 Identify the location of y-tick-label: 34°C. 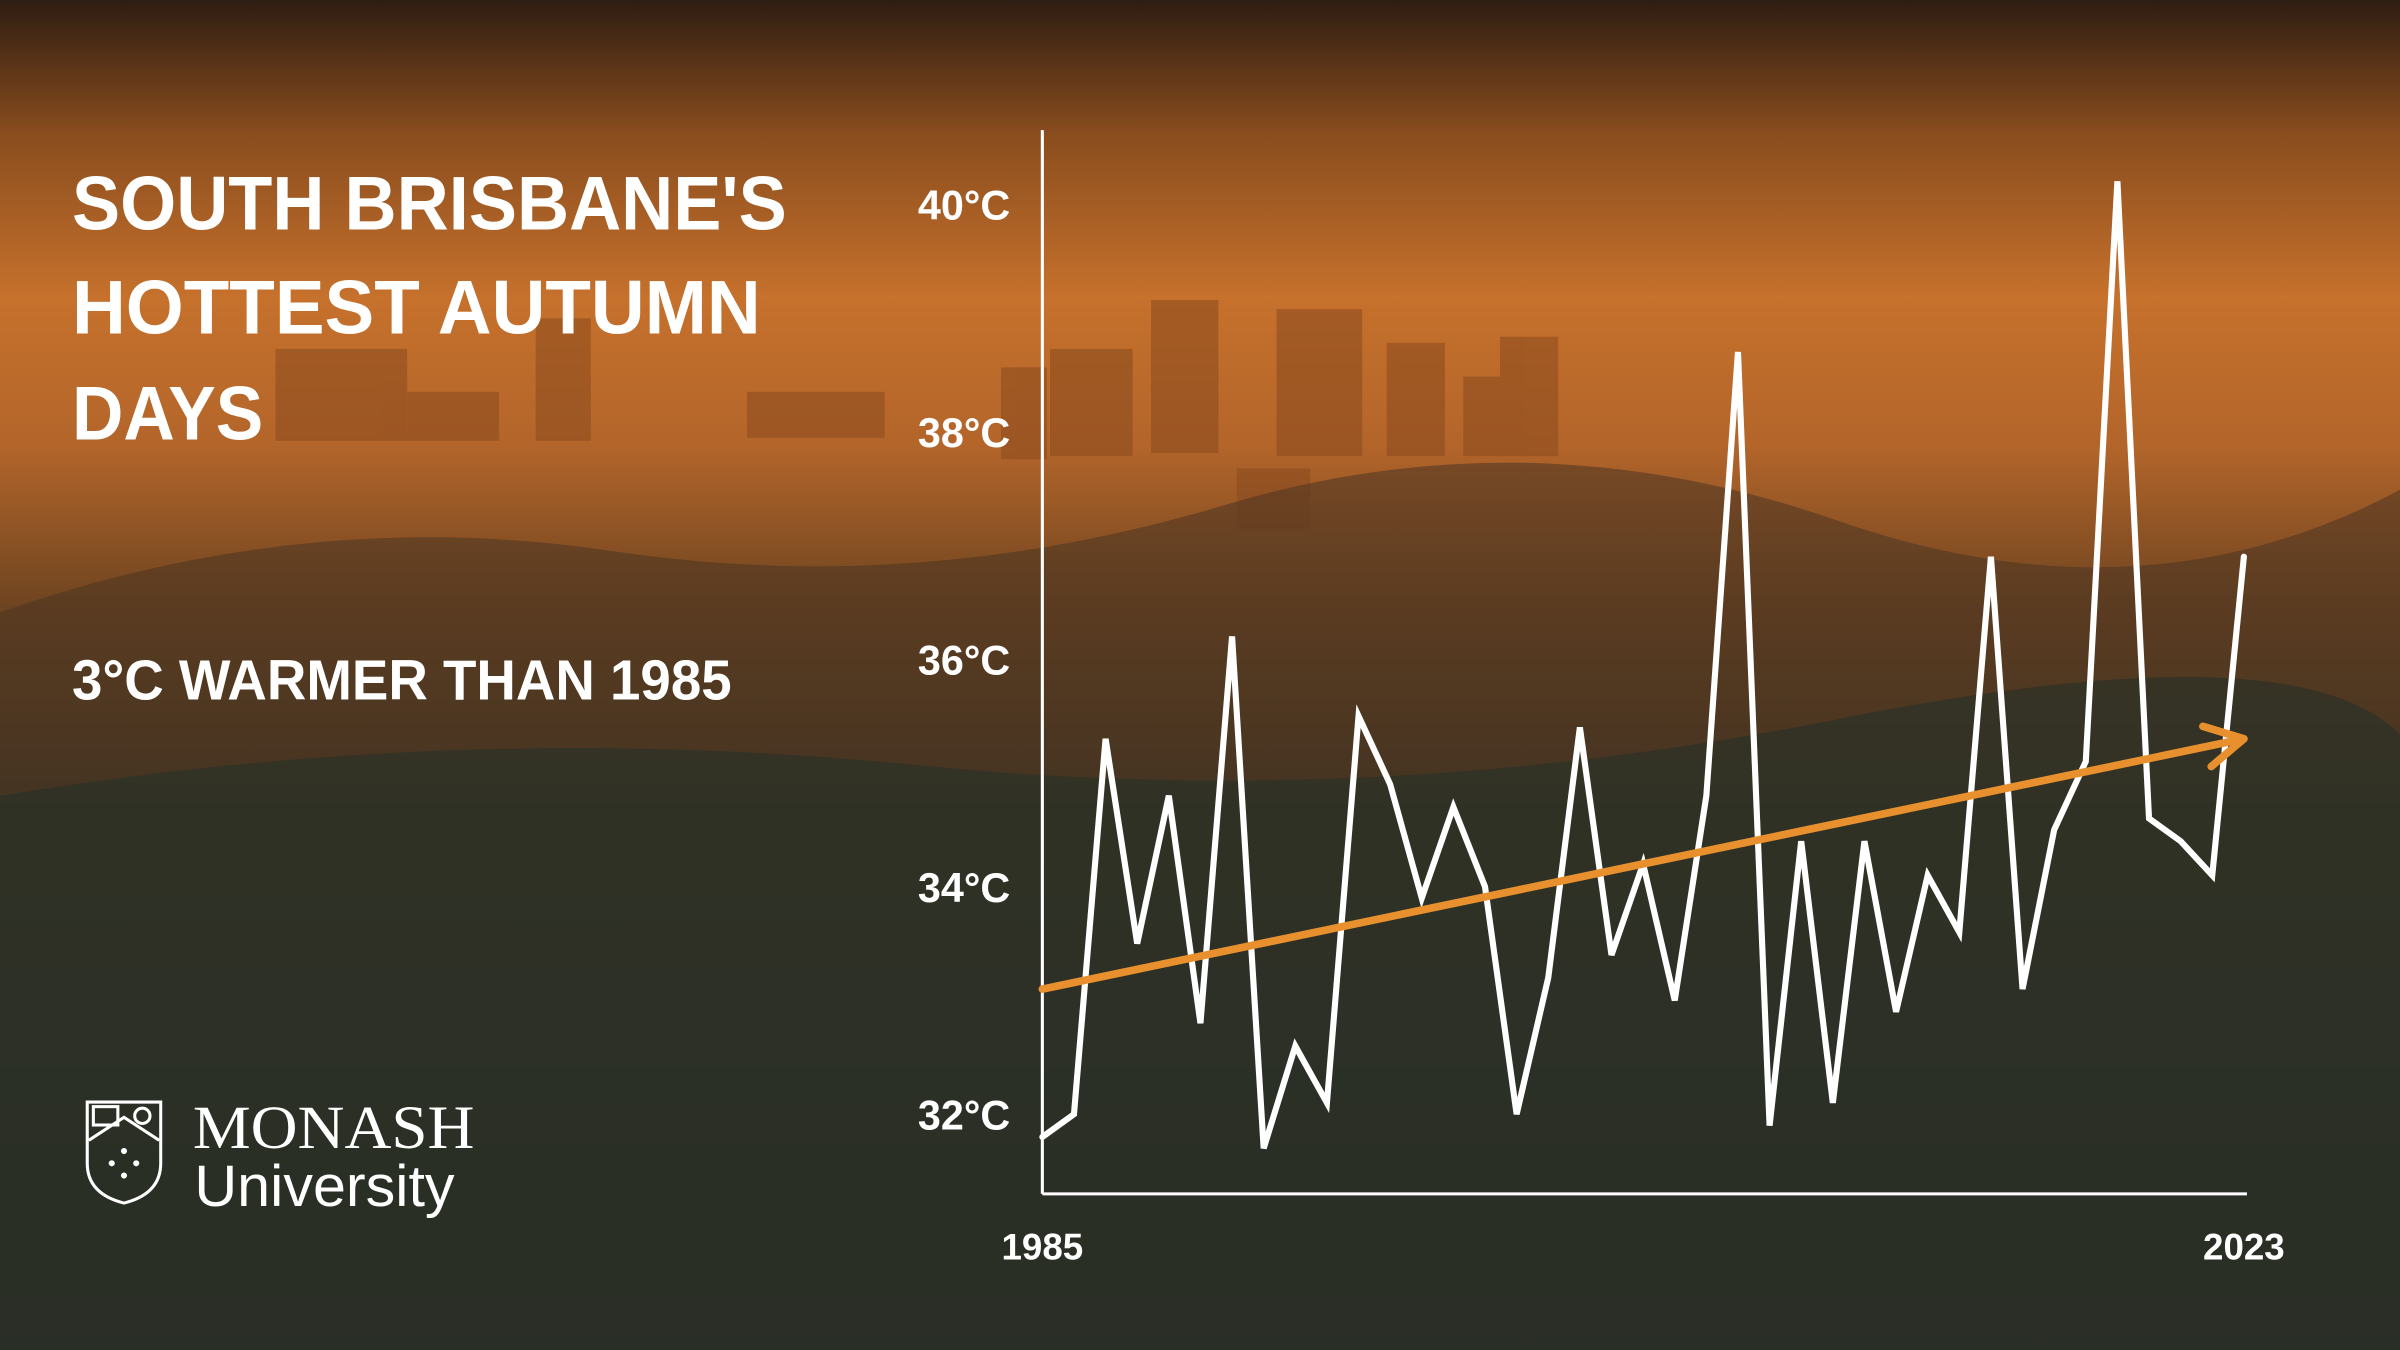
(964, 888).